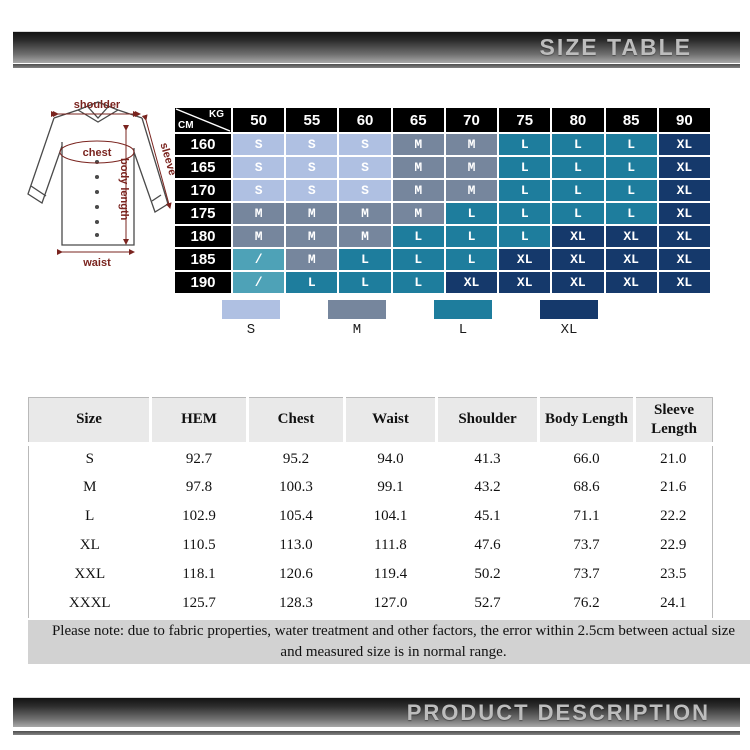 The height and width of the screenshot is (750, 750). What do you see at coordinates (371, 458) in the screenshot?
I see `measurement-row: S 92.7 95.2 94.0 41.3 66.0 21.0` at bounding box center [371, 458].